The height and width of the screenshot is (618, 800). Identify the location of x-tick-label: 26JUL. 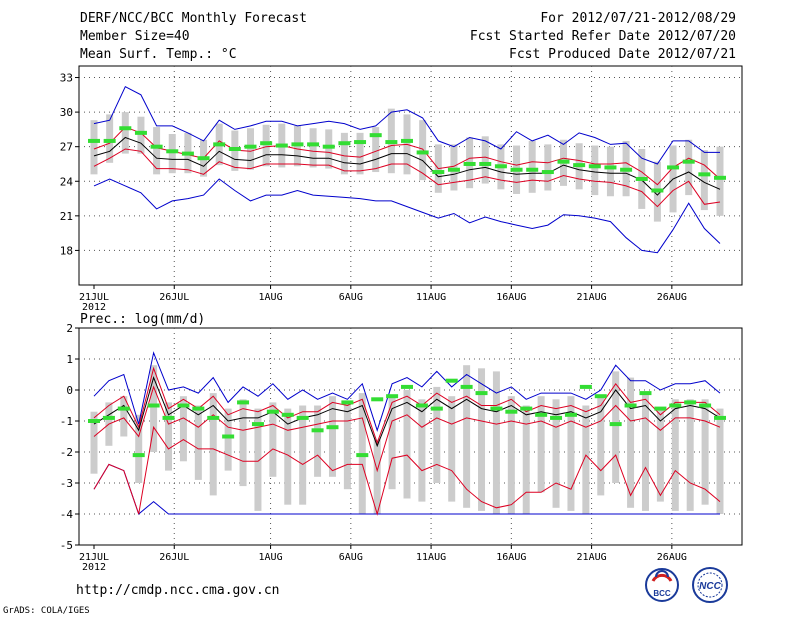
(174, 557).